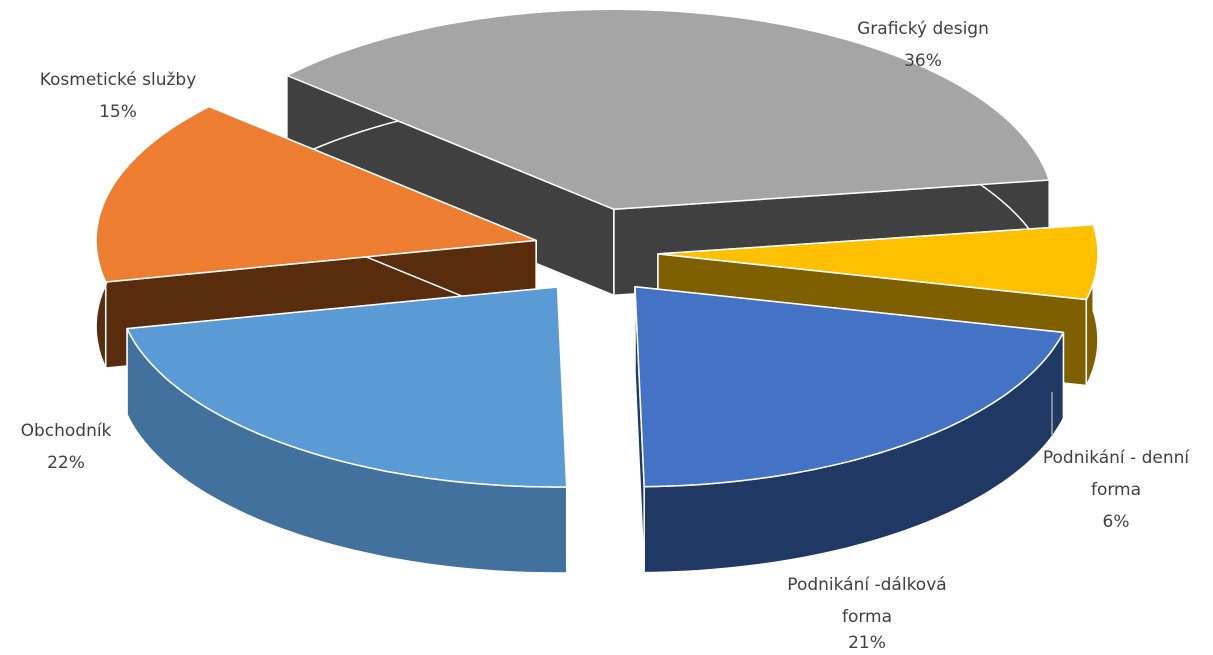 Image resolution: width=1213 pixels, height=655 pixels. I want to click on slice-label-obchodnik: Obchodník, so click(66, 431).